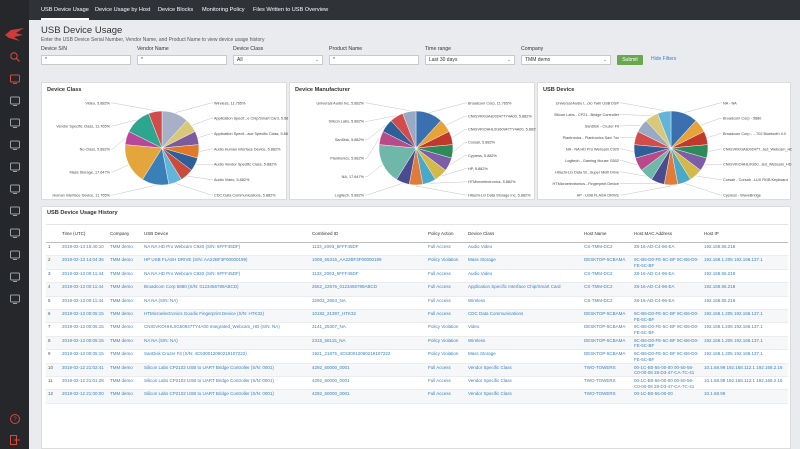 The height and width of the screenshot is (449, 800). I want to click on vendor-name-input: *, so click(182, 60).